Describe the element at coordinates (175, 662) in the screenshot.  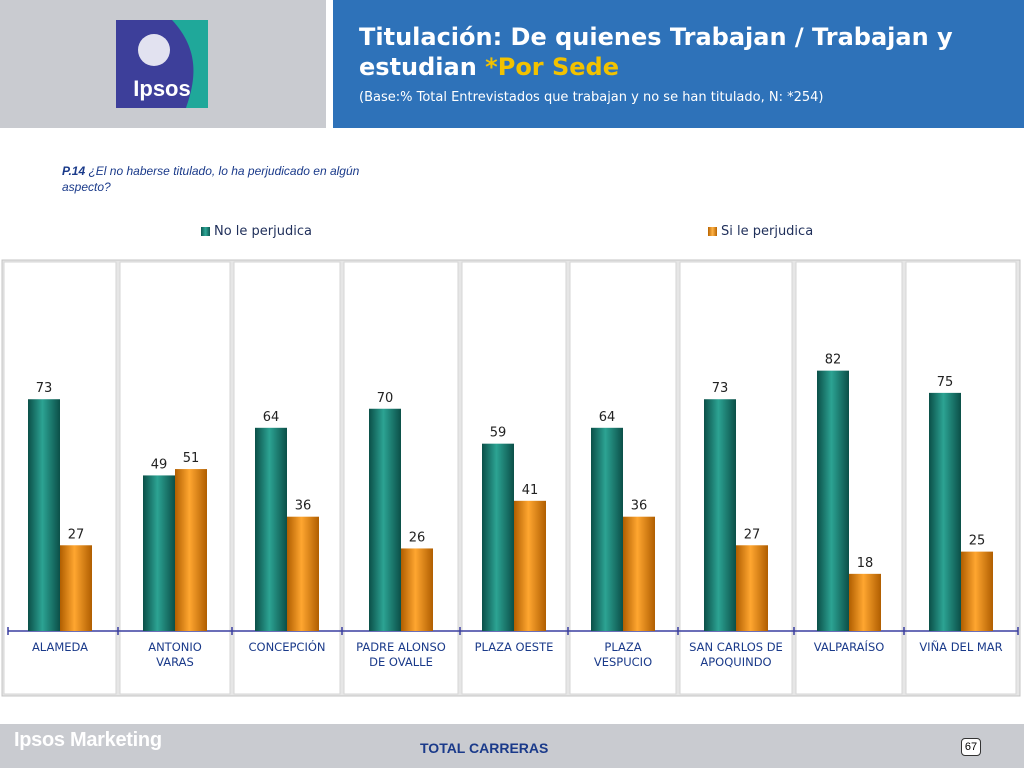
I see `category-label: VARAS` at that location.